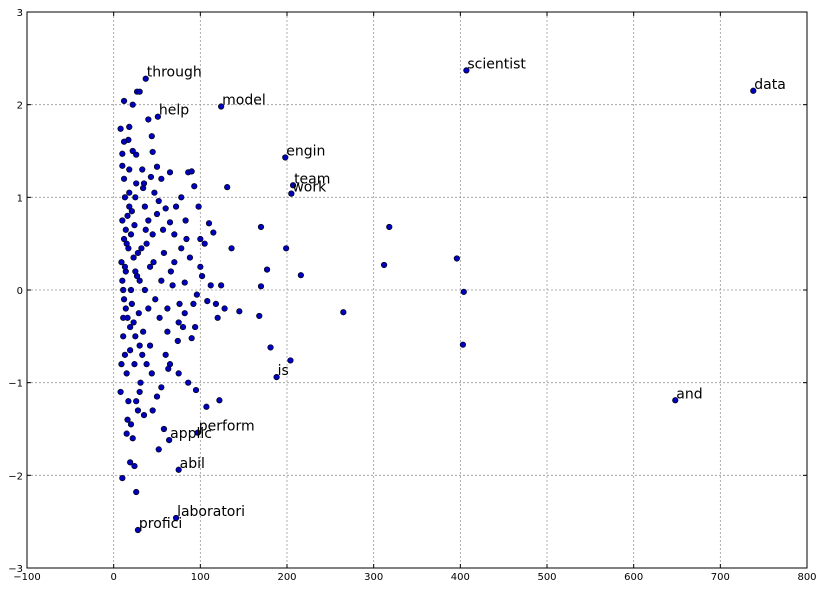 This screenshot has height=591, width=823. Describe the element at coordinates (312, 179) in the screenshot. I see `point-annotation: team` at that location.